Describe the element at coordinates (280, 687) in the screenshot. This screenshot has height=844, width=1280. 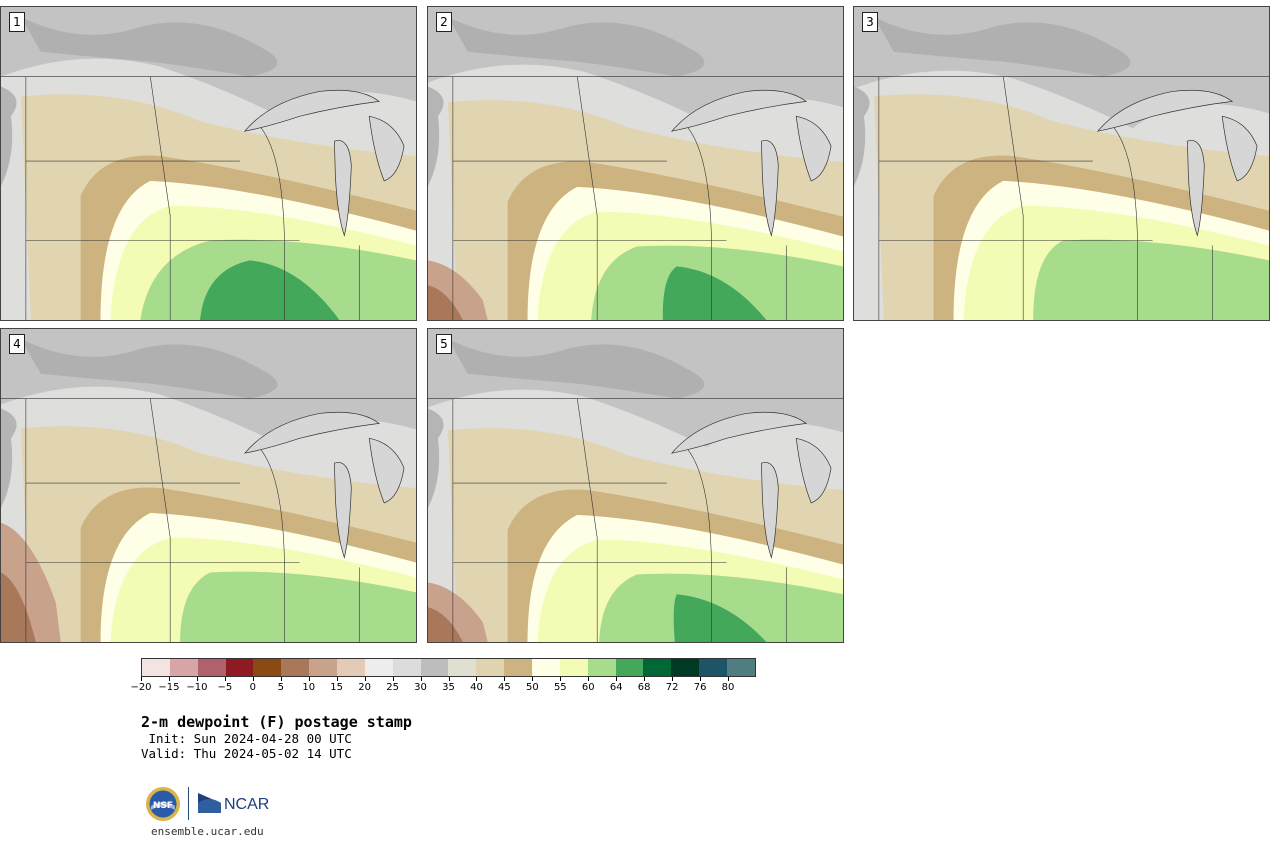
I see `colorbar-tick-label: 5` at that location.